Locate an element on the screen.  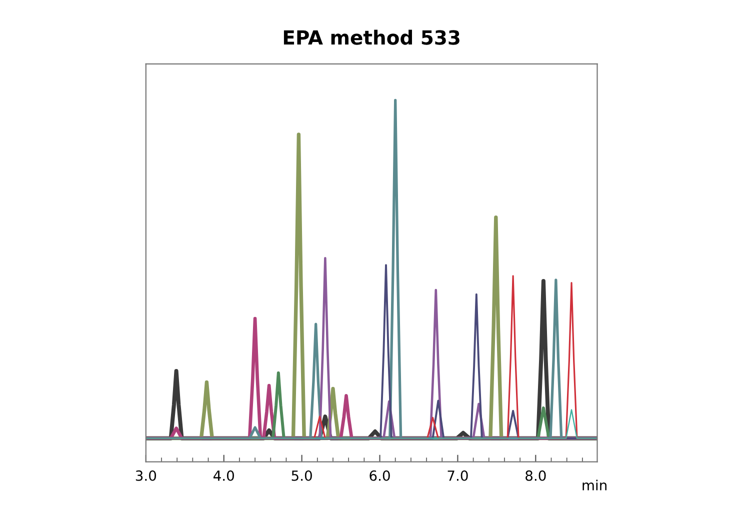
x-axis-title: min is located at coordinates (594, 485).